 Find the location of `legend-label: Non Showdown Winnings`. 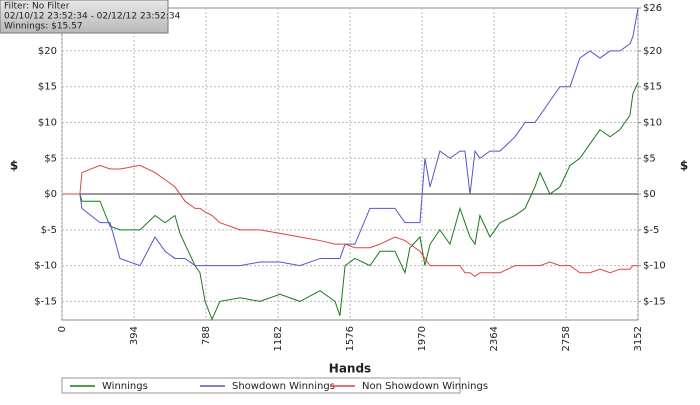

legend-label: Non Showdown Winnings is located at coordinates (425, 386).